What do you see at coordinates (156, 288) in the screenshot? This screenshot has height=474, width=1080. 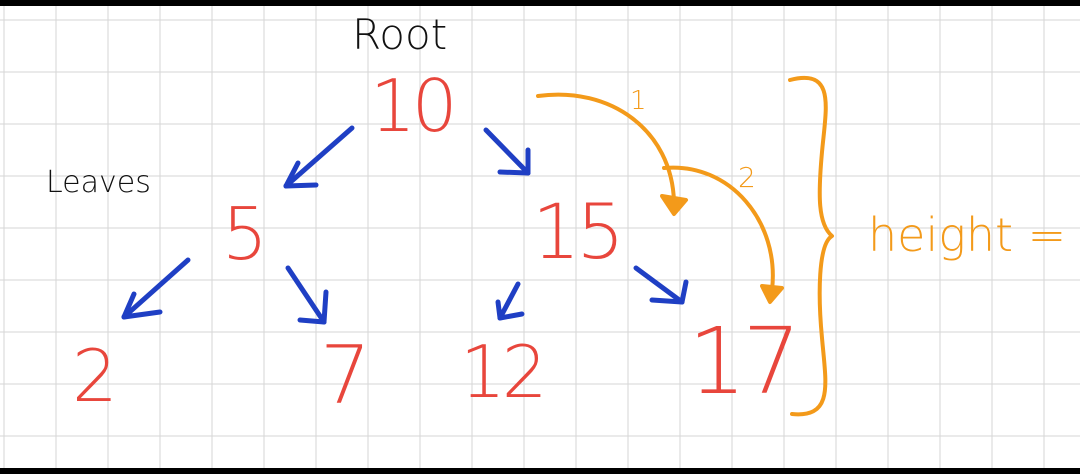 I see `edge-5-to-2-arrow` at bounding box center [156, 288].